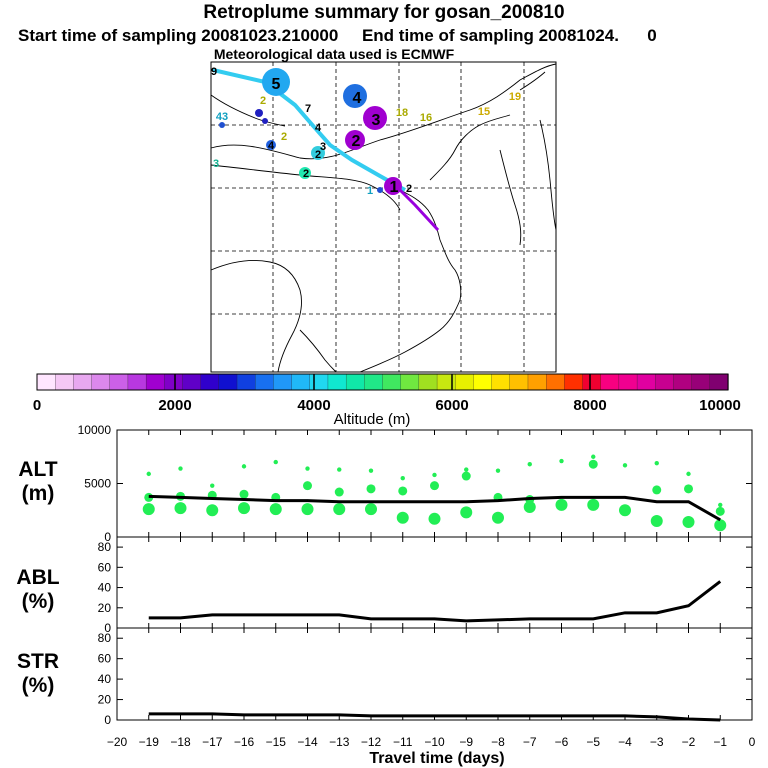 The width and height of the screenshot is (768, 768). What do you see at coordinates (530, 742) in the screenshot?
I see `x-tick-label: −7` at bounding box center [530, 742].